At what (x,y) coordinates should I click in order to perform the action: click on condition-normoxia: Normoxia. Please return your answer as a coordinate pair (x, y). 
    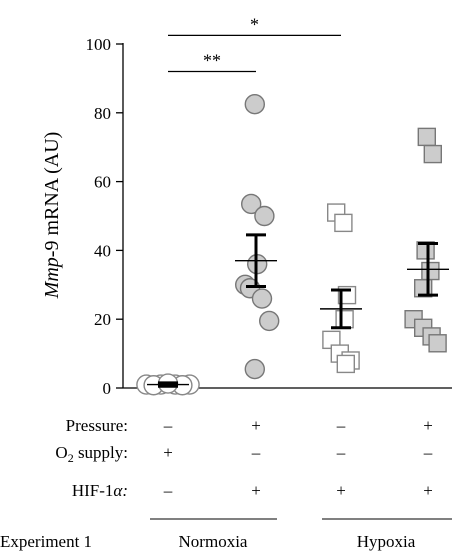
    Looking at the image, I should click on (213, 541).